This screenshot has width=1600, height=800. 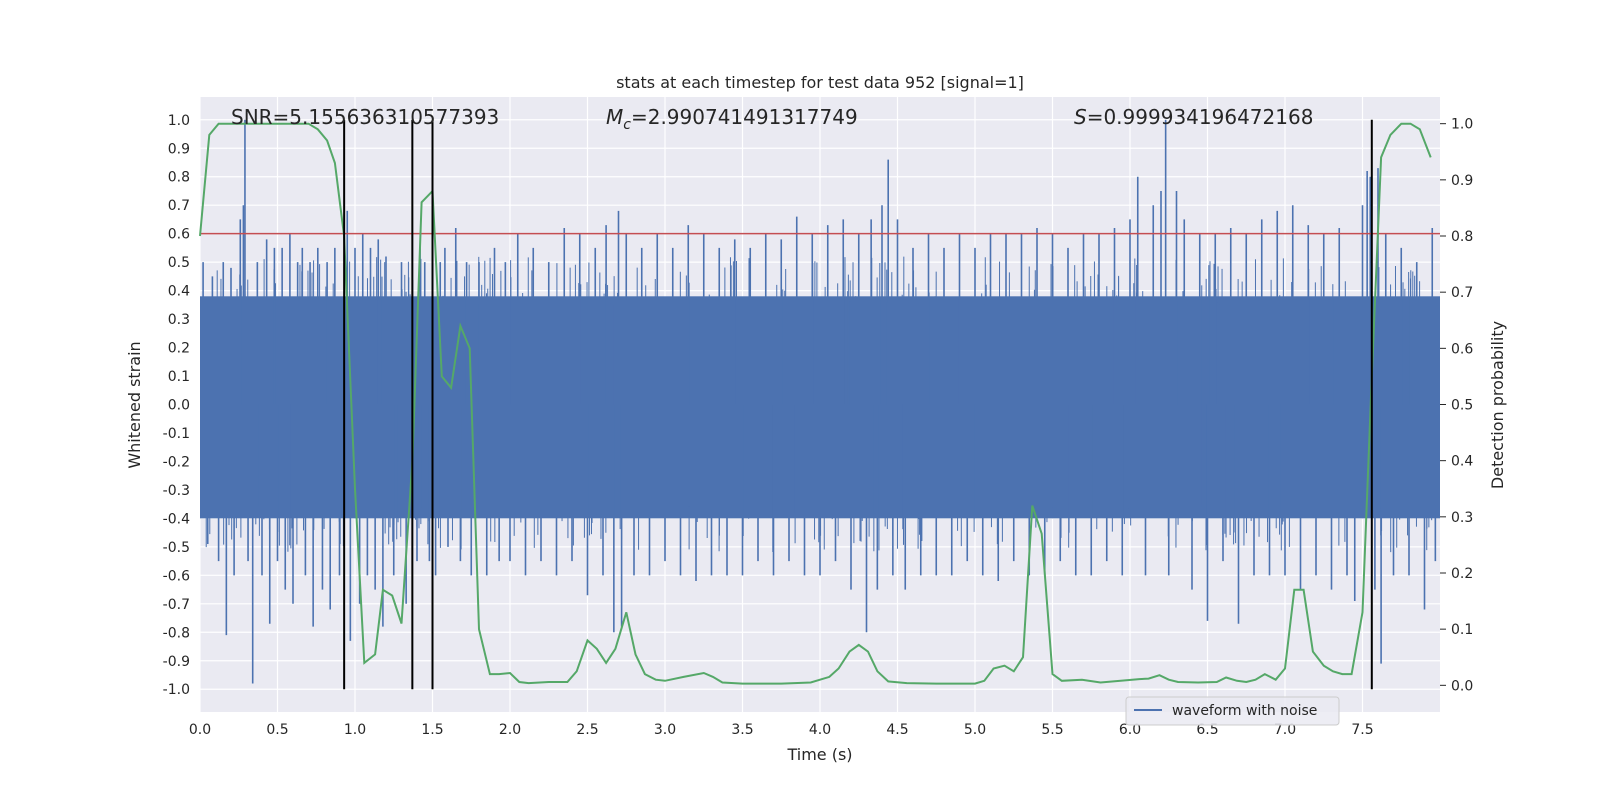 What do you see at coordinates (179, 377) in the screenshot?
I see `y-tick-label: 0.1` at bounding box center [179, 377].